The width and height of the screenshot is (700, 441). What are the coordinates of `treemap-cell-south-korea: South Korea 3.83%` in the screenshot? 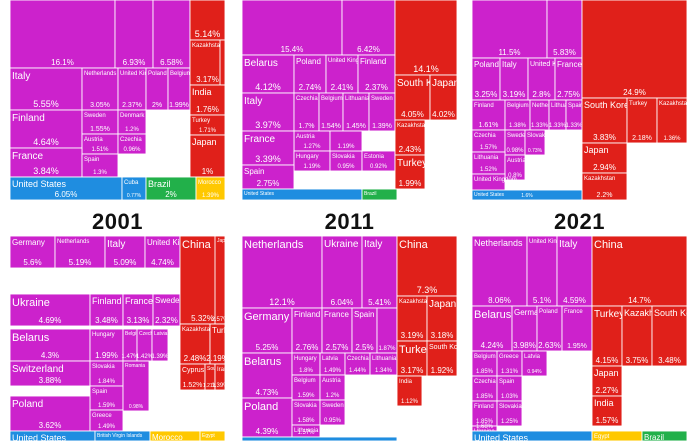 It's located at (607, 120).